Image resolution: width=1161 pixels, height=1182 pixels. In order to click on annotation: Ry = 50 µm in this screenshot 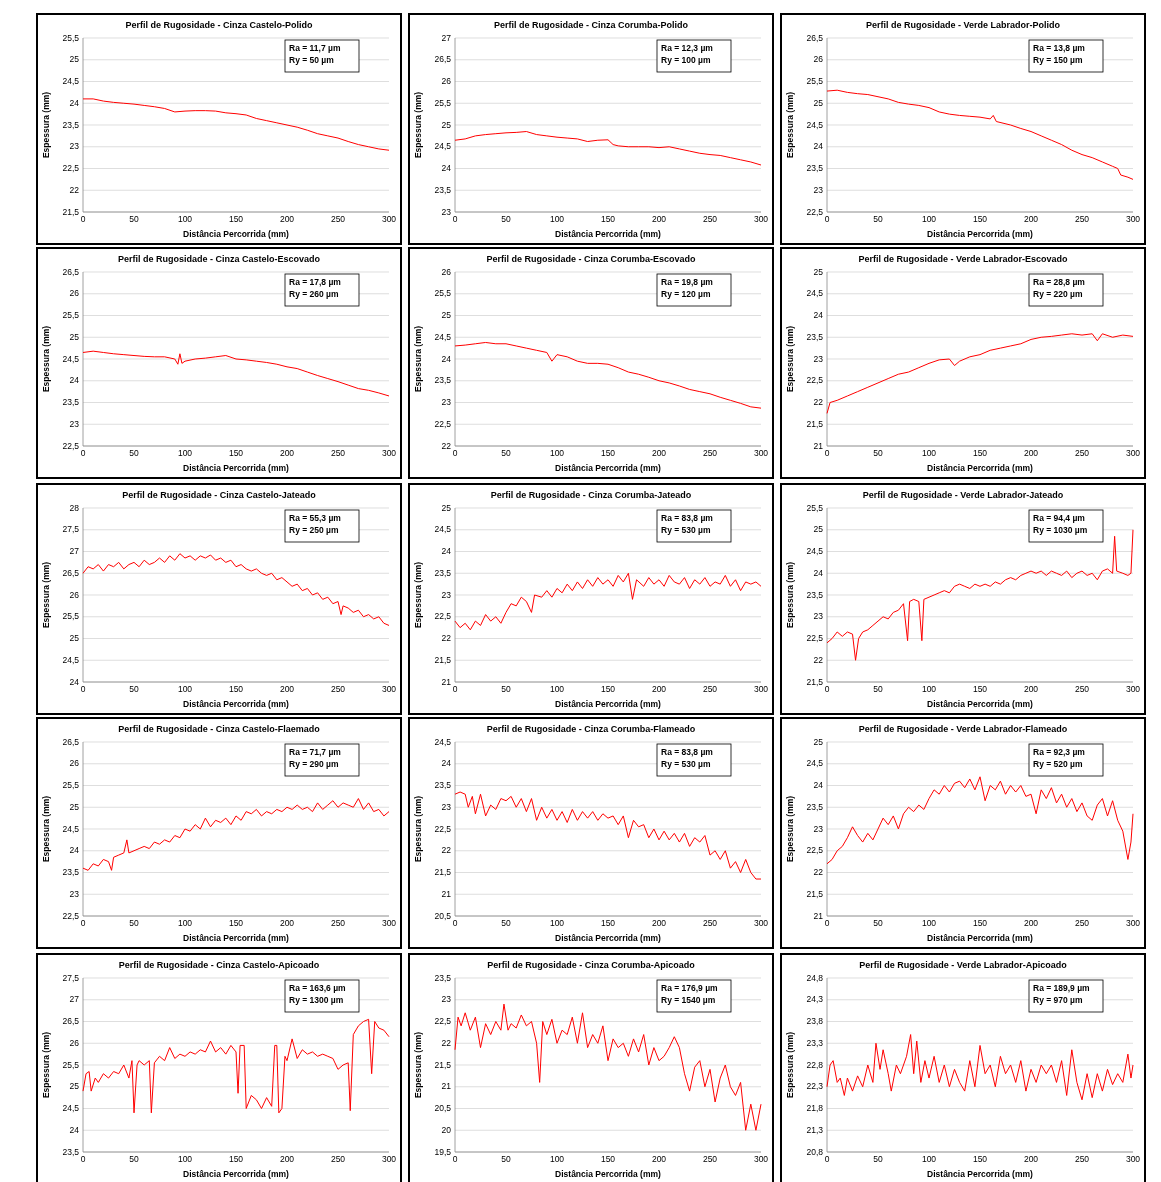, I will do `click(312, 60)`.